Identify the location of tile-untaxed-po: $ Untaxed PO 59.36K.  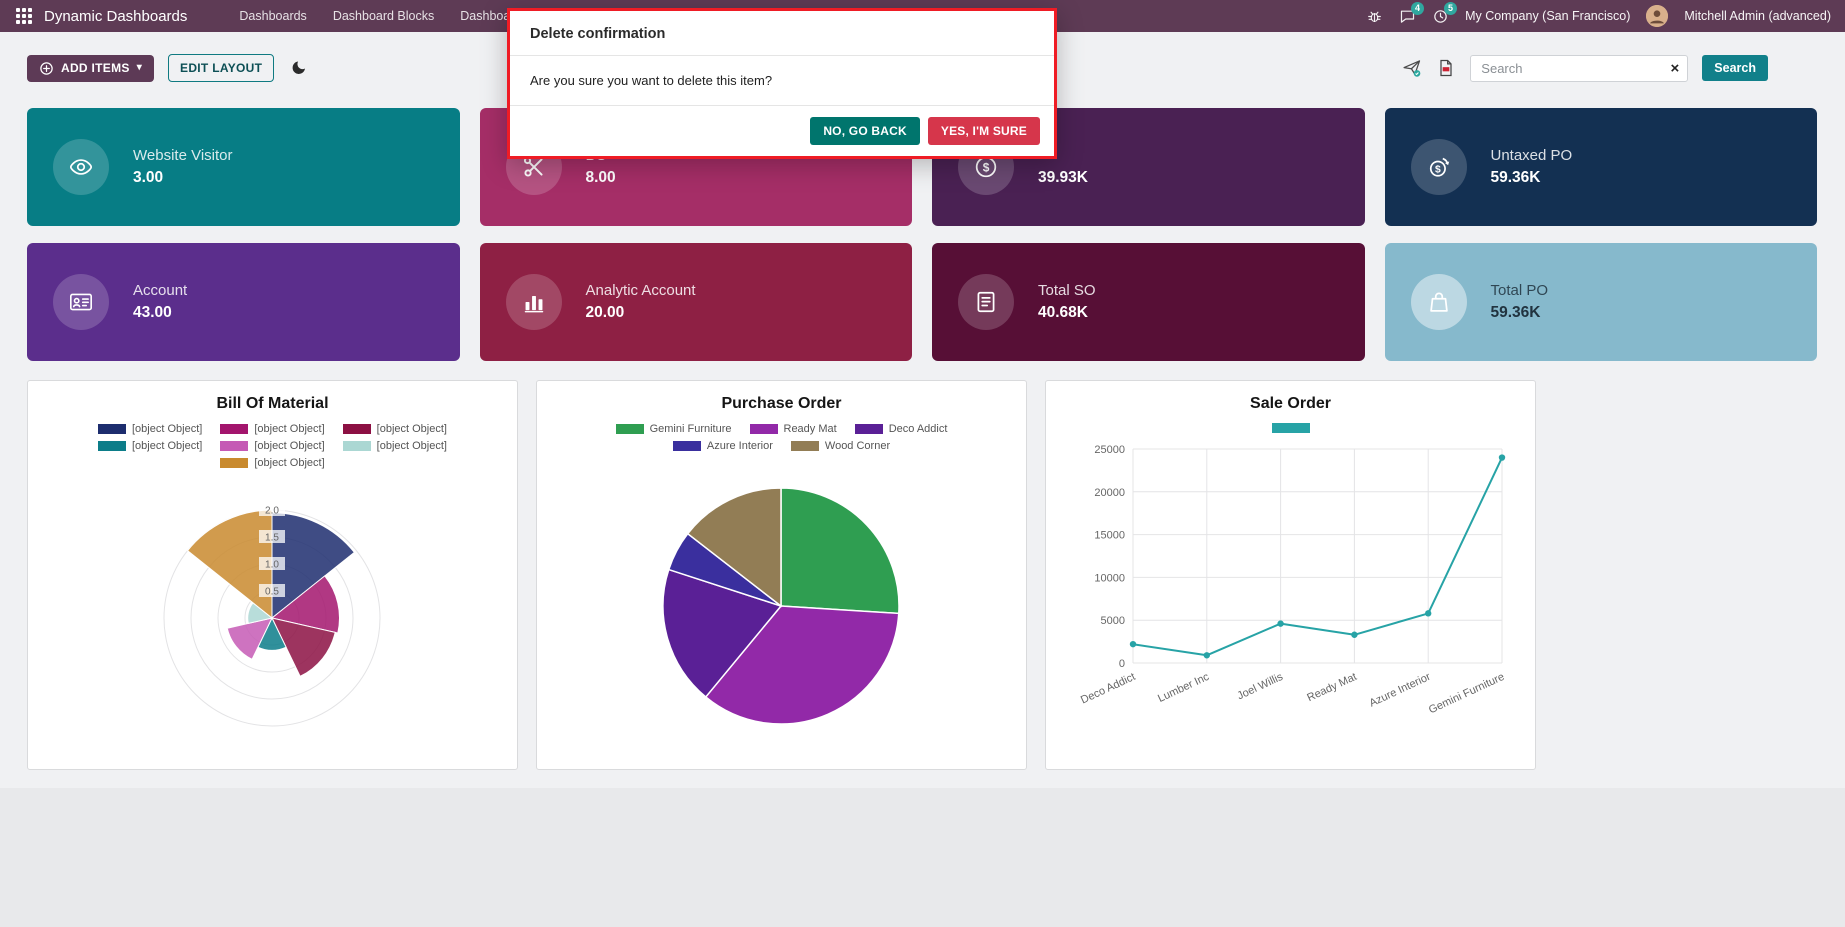
(1600, 167).